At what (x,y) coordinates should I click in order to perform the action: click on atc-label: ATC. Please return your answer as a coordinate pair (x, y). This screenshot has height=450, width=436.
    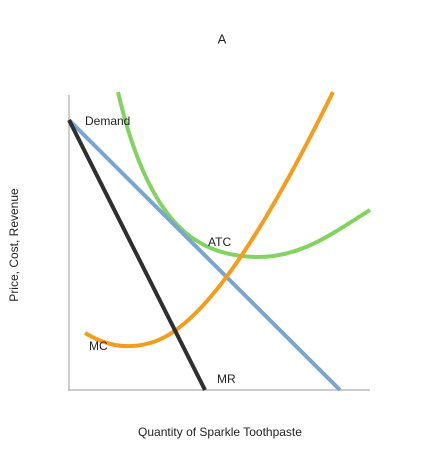
    Looking at the image, I should click on (219, 242).